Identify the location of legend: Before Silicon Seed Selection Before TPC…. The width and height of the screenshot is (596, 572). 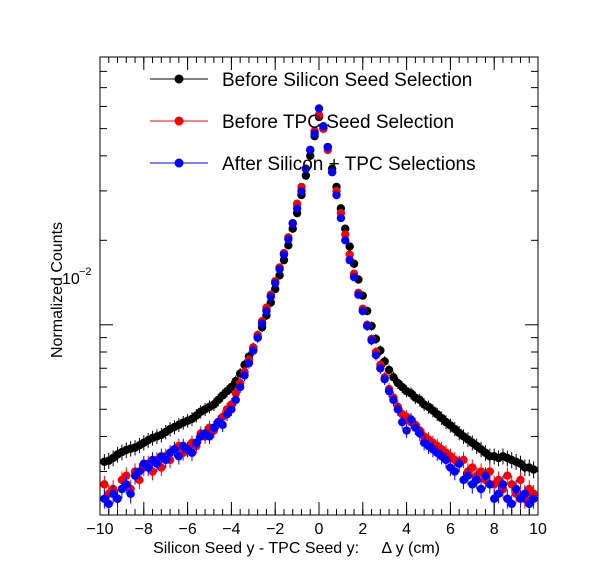
(313, 122).